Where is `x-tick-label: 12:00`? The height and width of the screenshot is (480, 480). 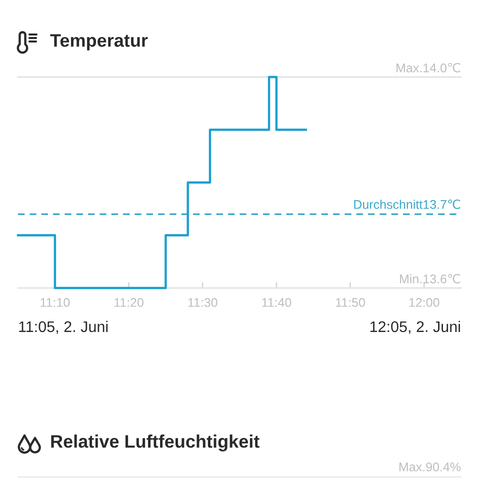 x-tick-label: 12:00 is located at coordinates (424, 302).